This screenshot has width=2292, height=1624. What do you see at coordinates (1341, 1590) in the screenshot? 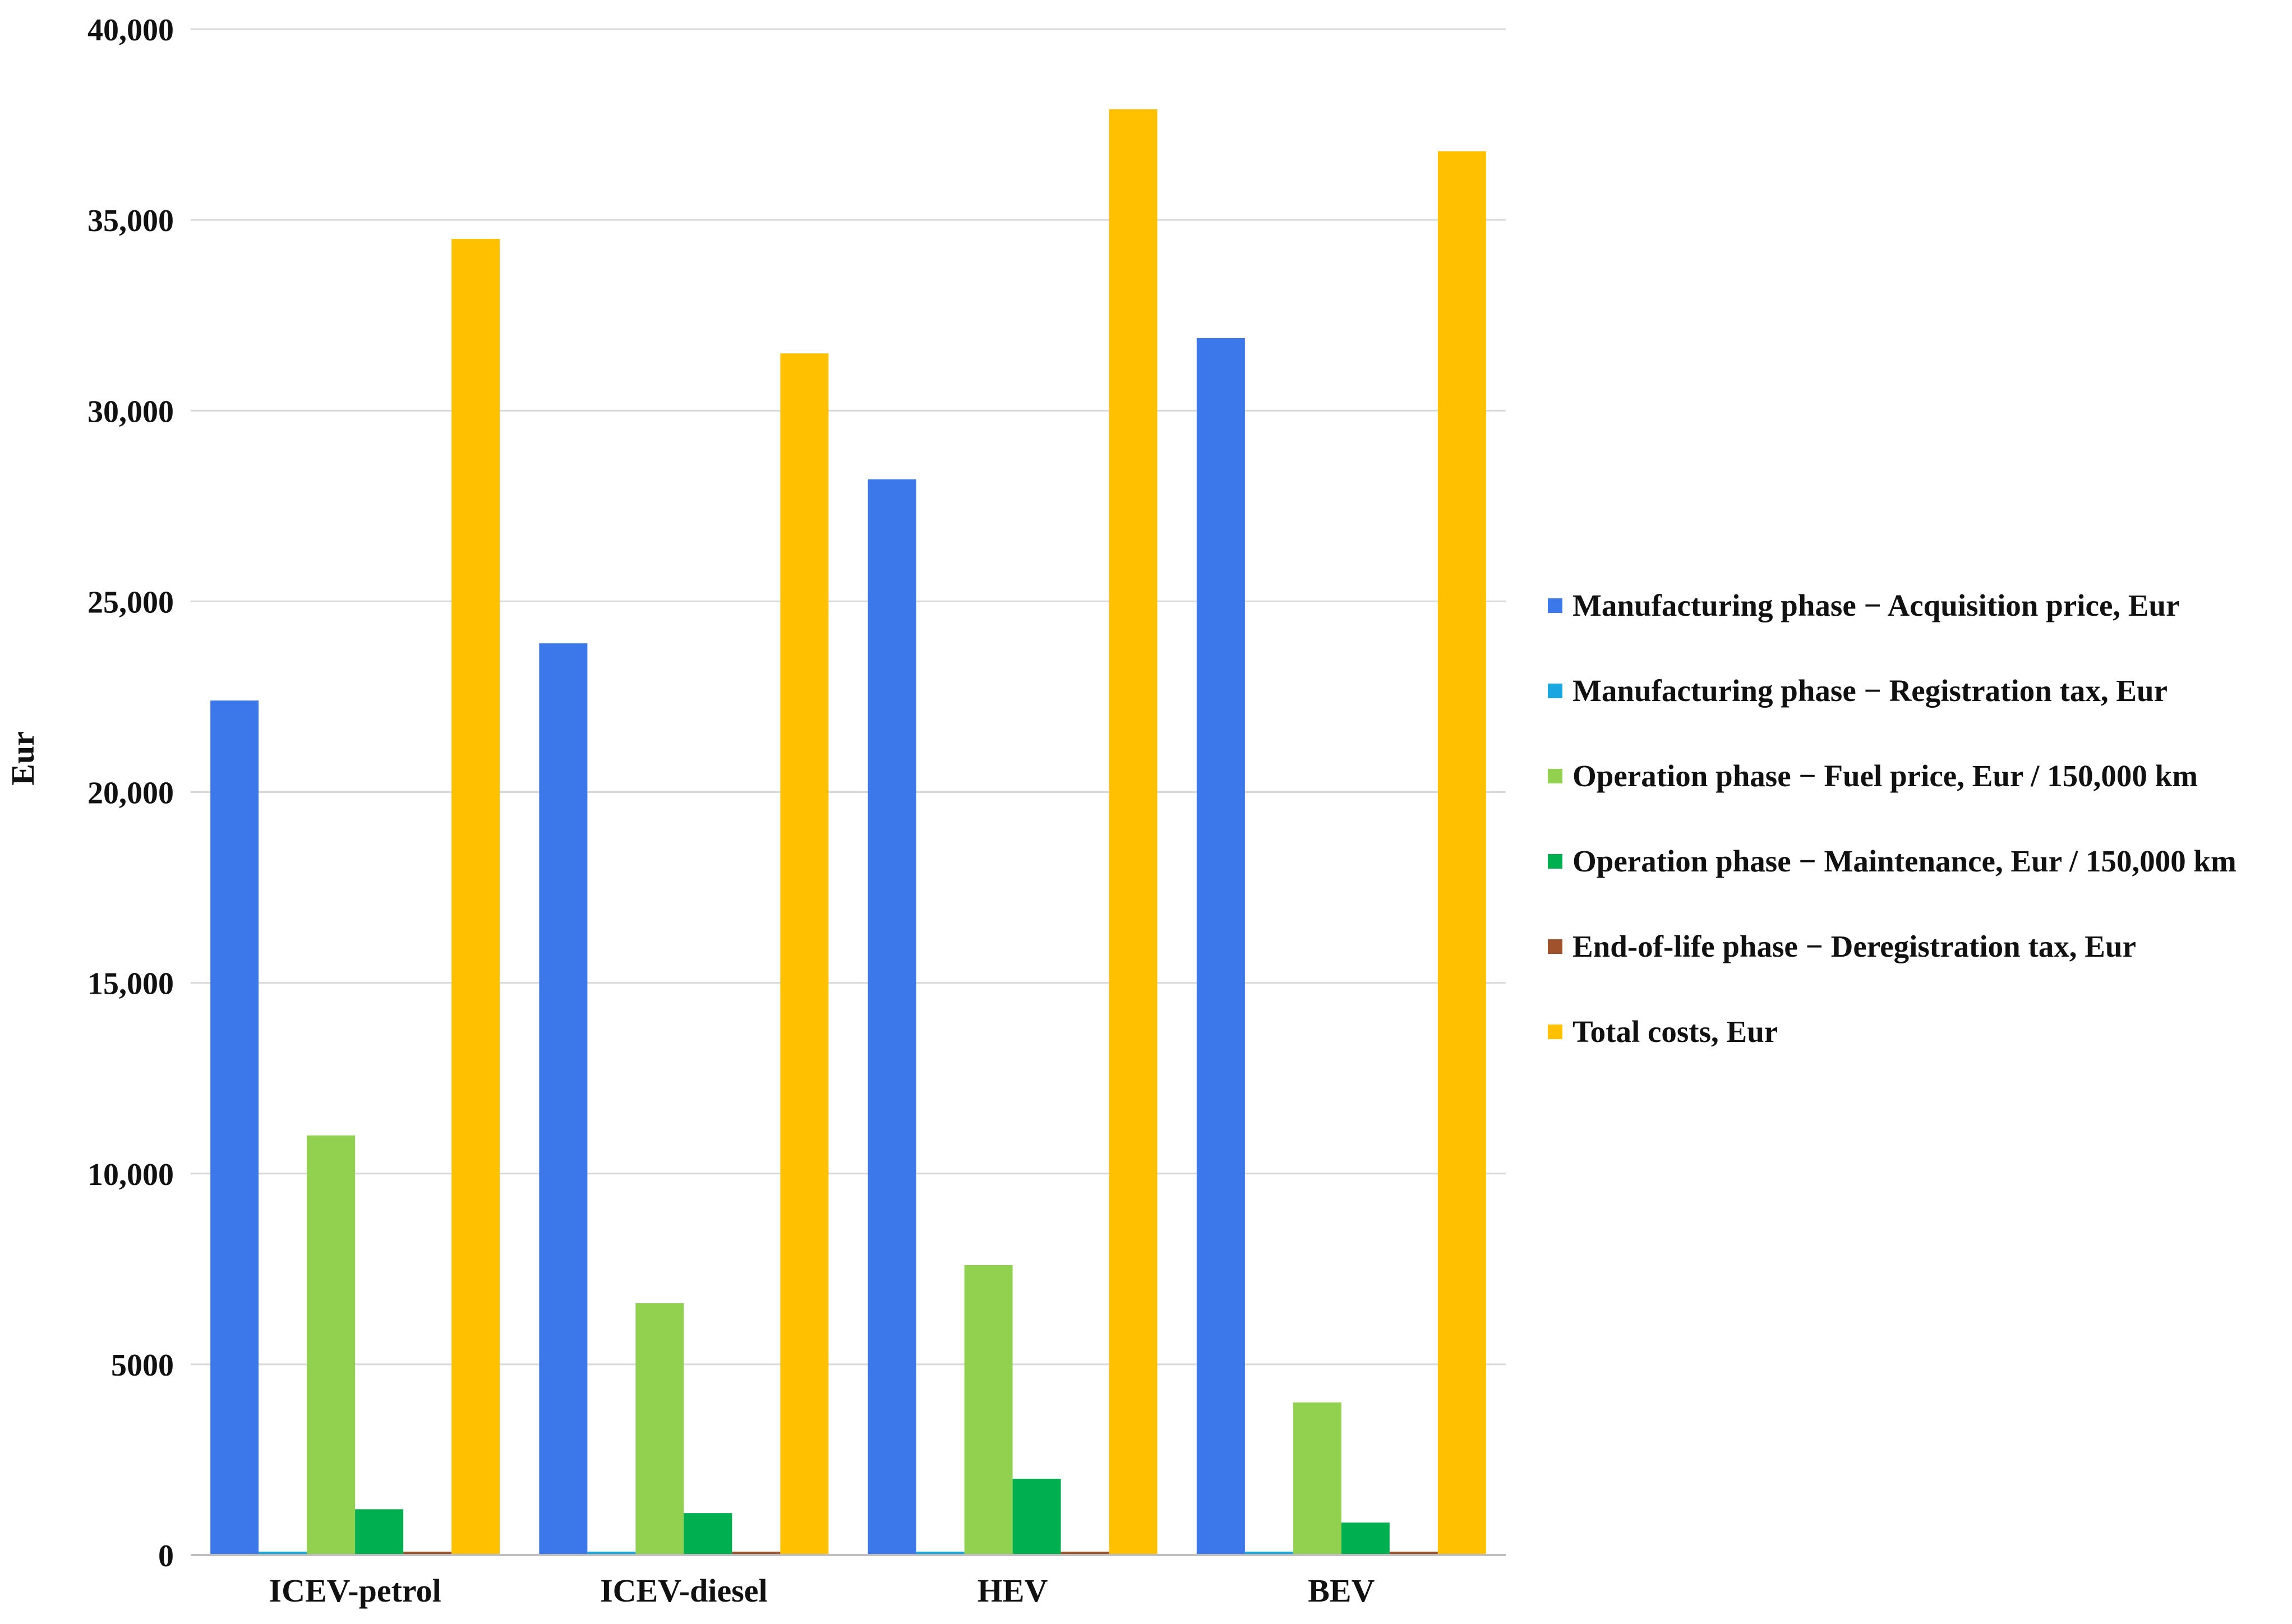
I see `x-tick-label: BEV` at bounding box center [1341, 1590].